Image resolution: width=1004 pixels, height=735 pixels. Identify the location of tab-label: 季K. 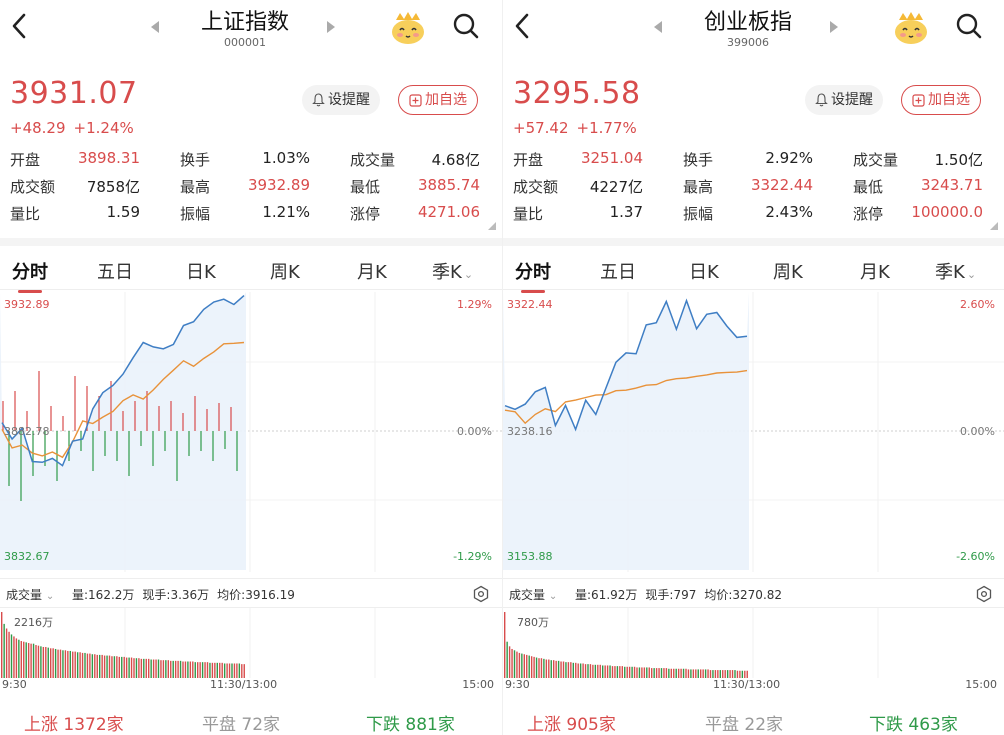
(447, 272).